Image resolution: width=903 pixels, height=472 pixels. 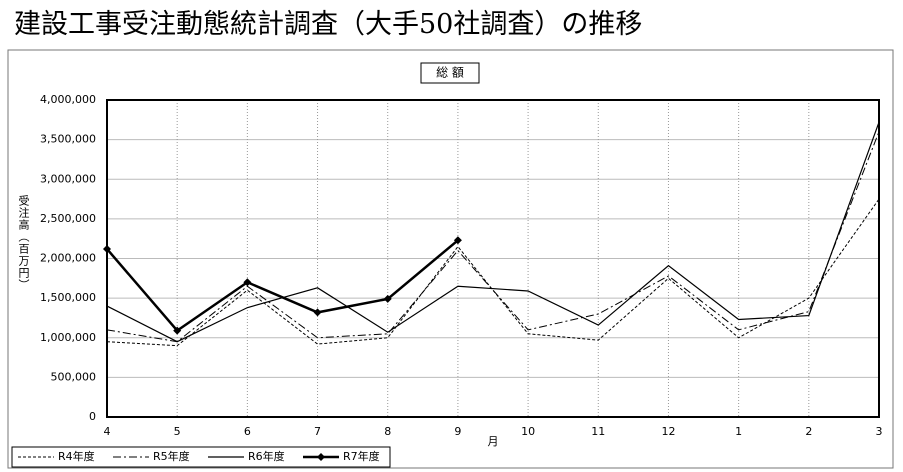 What do you see at coordinates (68, 99) in the screenshot?
I see `y-tick-label: 4,000,000` at bounding box center [68, 99].